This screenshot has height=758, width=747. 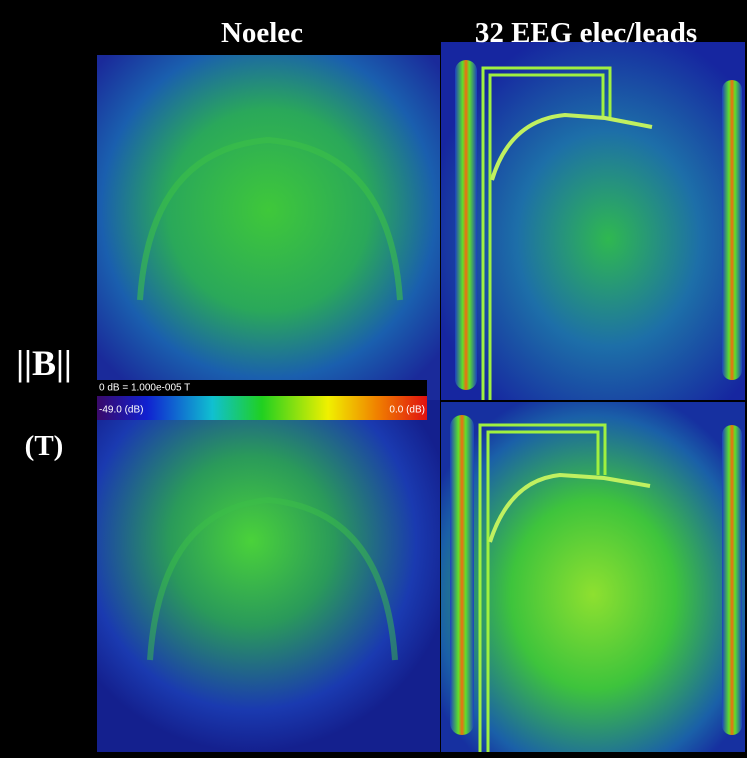 I want to click on colorbar-caption-bg, so click(x=262, y=388).